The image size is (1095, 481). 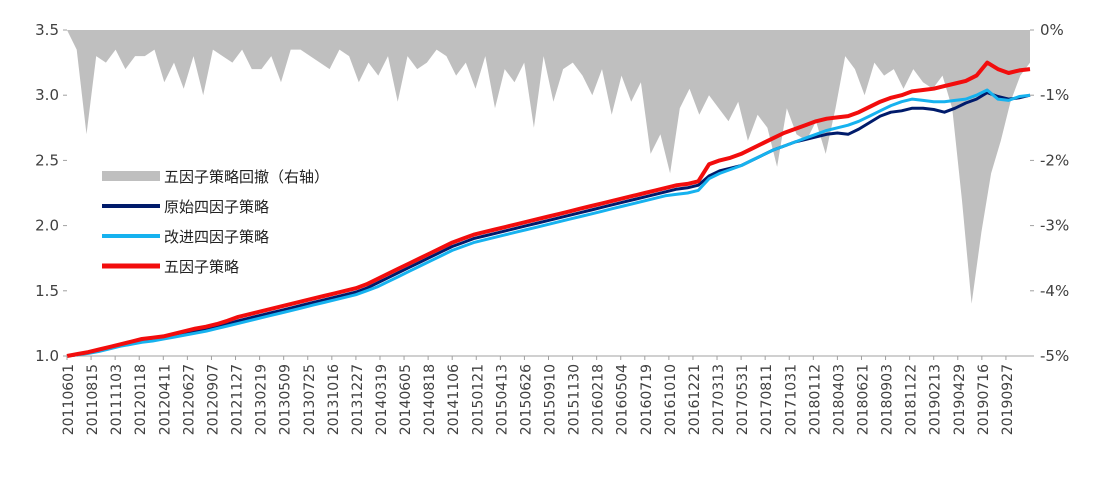 I want to click on x-tick-label-7: 20121127, so click(x=238, y=399).